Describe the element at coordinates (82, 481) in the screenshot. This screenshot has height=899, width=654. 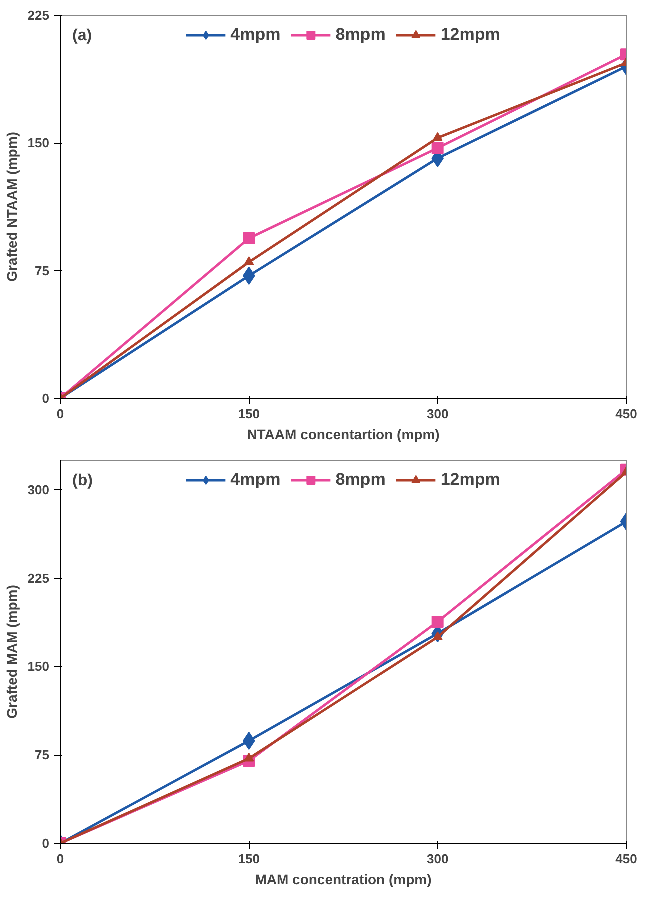
I see `annotation: (b)` at that location.